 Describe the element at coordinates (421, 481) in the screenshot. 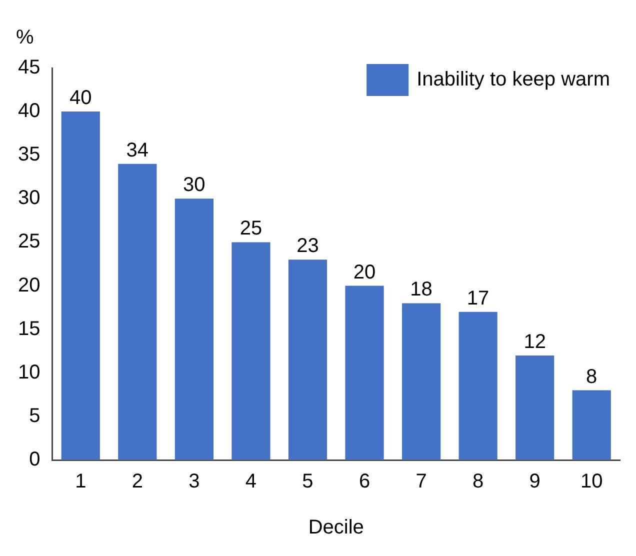

I see `x-tick-label: 7` at that location.